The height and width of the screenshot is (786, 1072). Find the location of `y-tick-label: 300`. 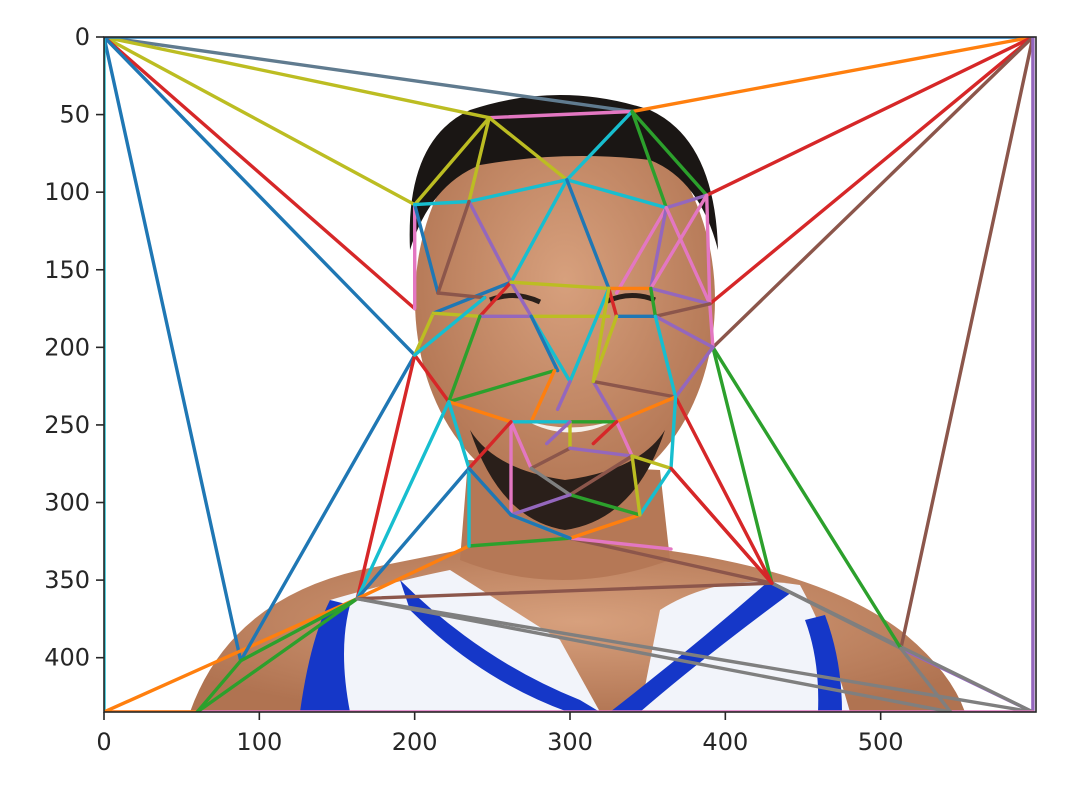

y-tick-label: 300 is located at coordinates (67, 503).